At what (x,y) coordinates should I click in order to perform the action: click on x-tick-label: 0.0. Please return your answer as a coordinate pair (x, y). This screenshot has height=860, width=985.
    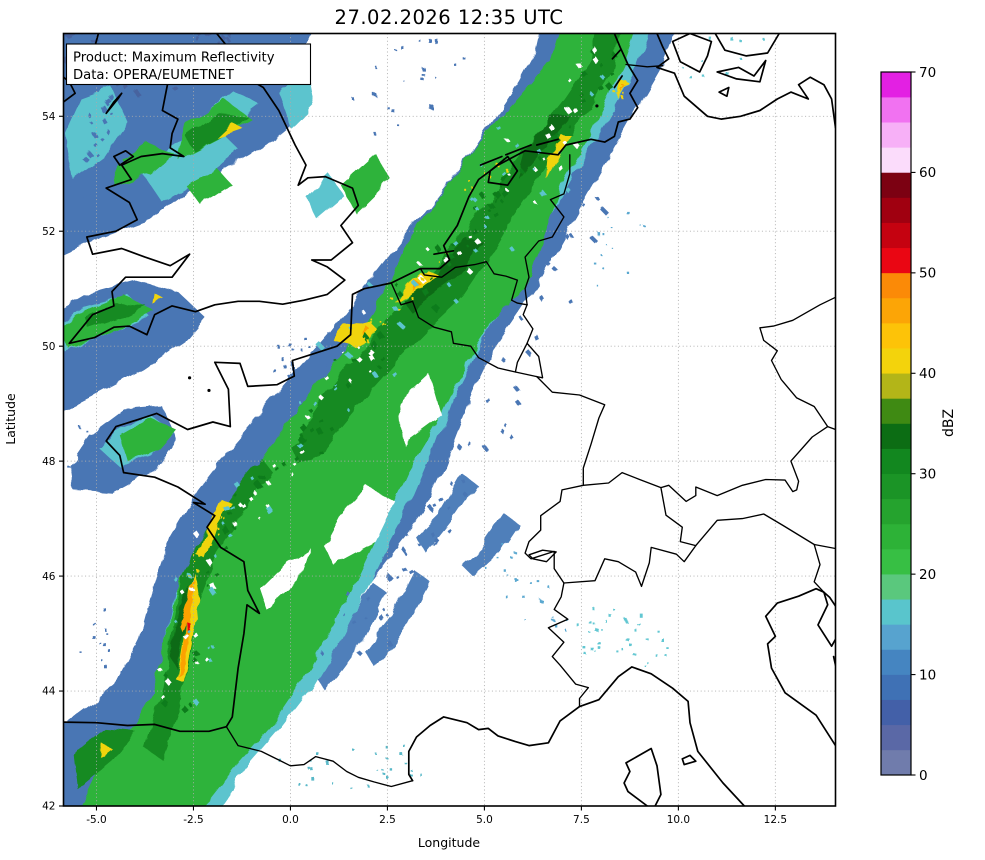
    Looking at the image, I should click on (290, 820).